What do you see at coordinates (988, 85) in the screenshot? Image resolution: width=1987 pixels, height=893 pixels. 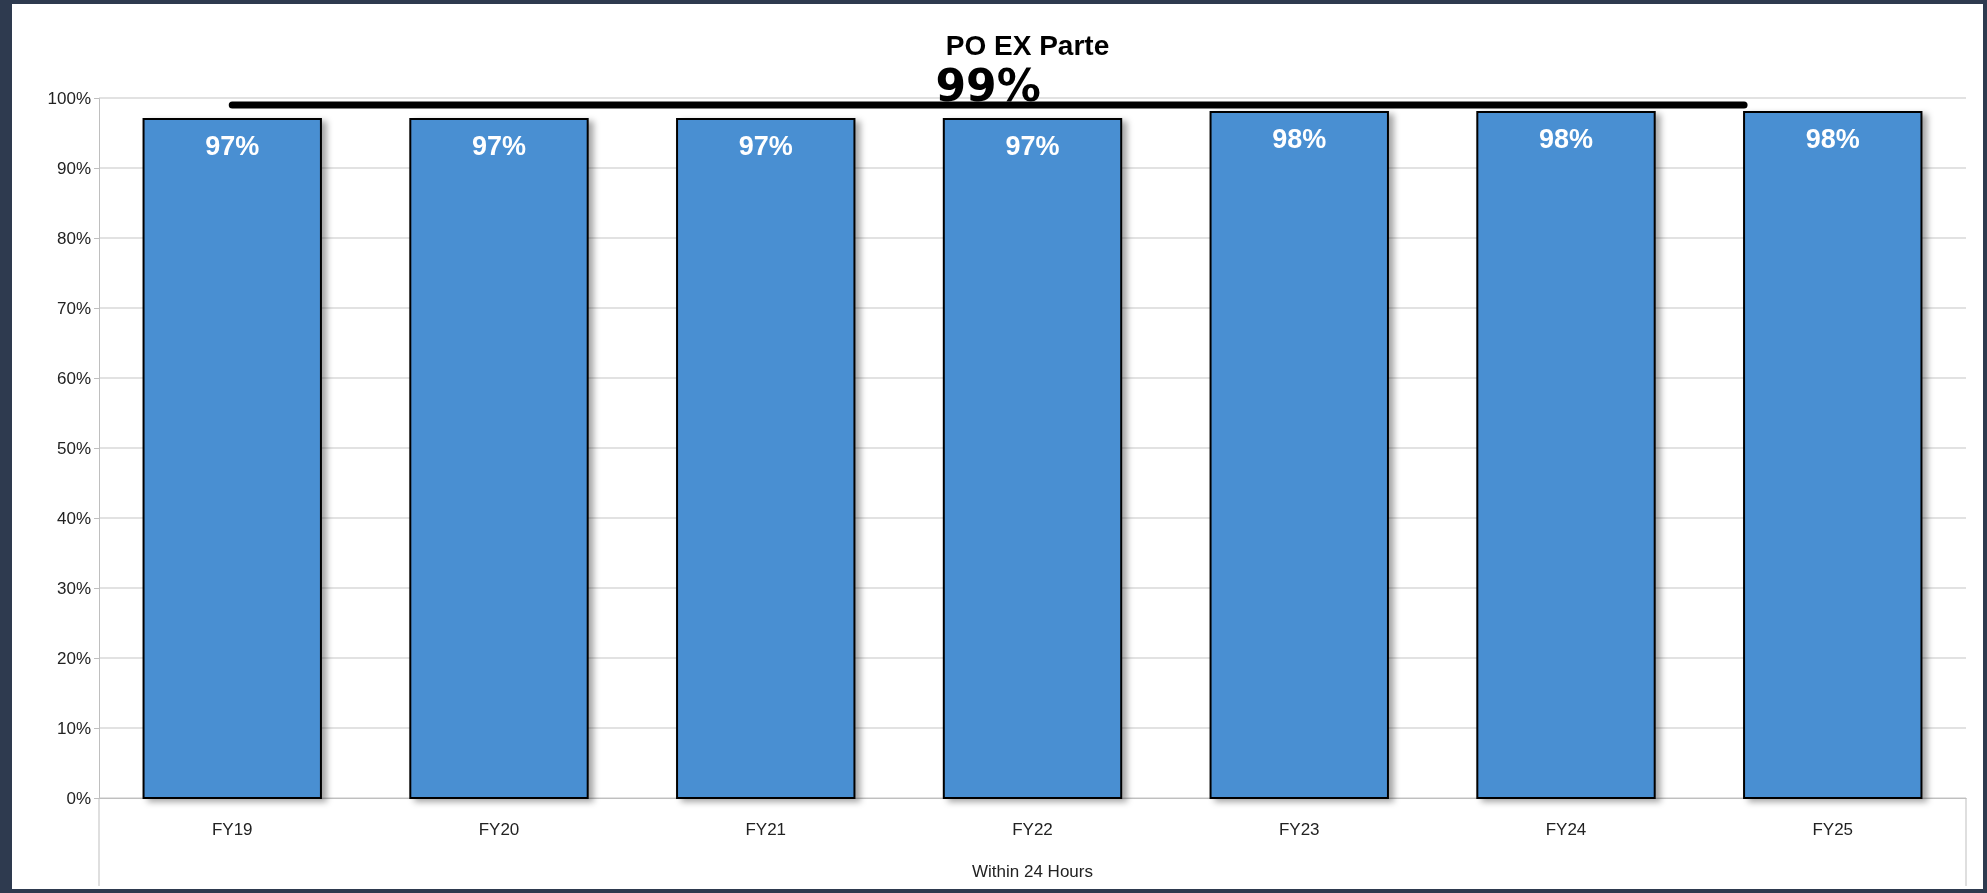 I see `ref-line-label: 99%` at bounding box center [988, 85].